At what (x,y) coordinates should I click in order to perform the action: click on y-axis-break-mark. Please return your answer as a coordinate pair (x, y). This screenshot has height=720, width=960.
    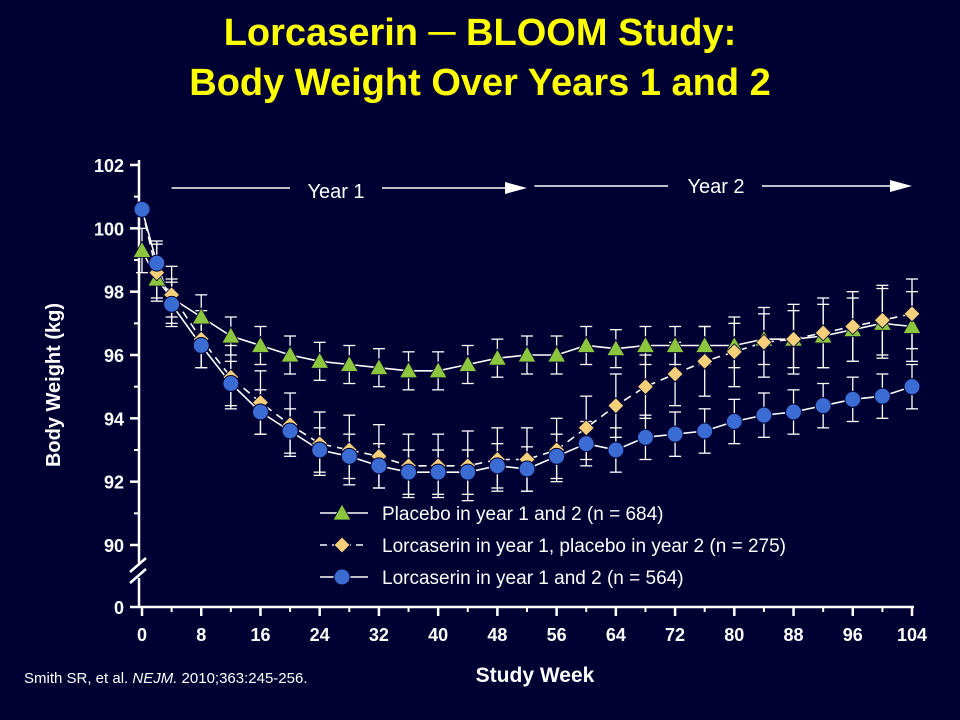
    Looking at the image, I should click on (138, 565).